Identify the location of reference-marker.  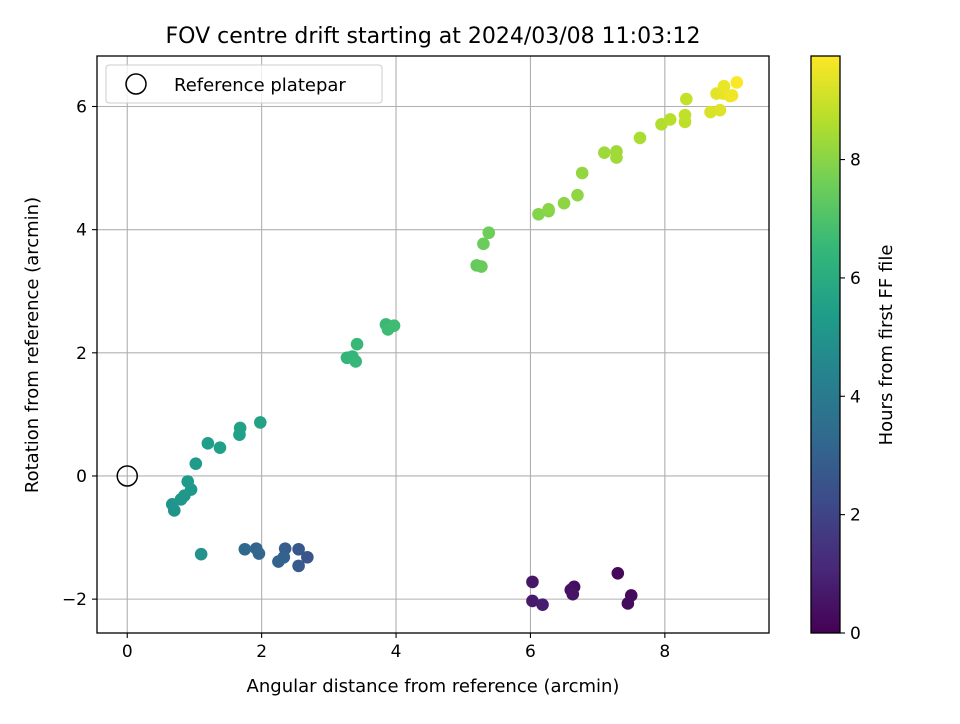
(127, 476).